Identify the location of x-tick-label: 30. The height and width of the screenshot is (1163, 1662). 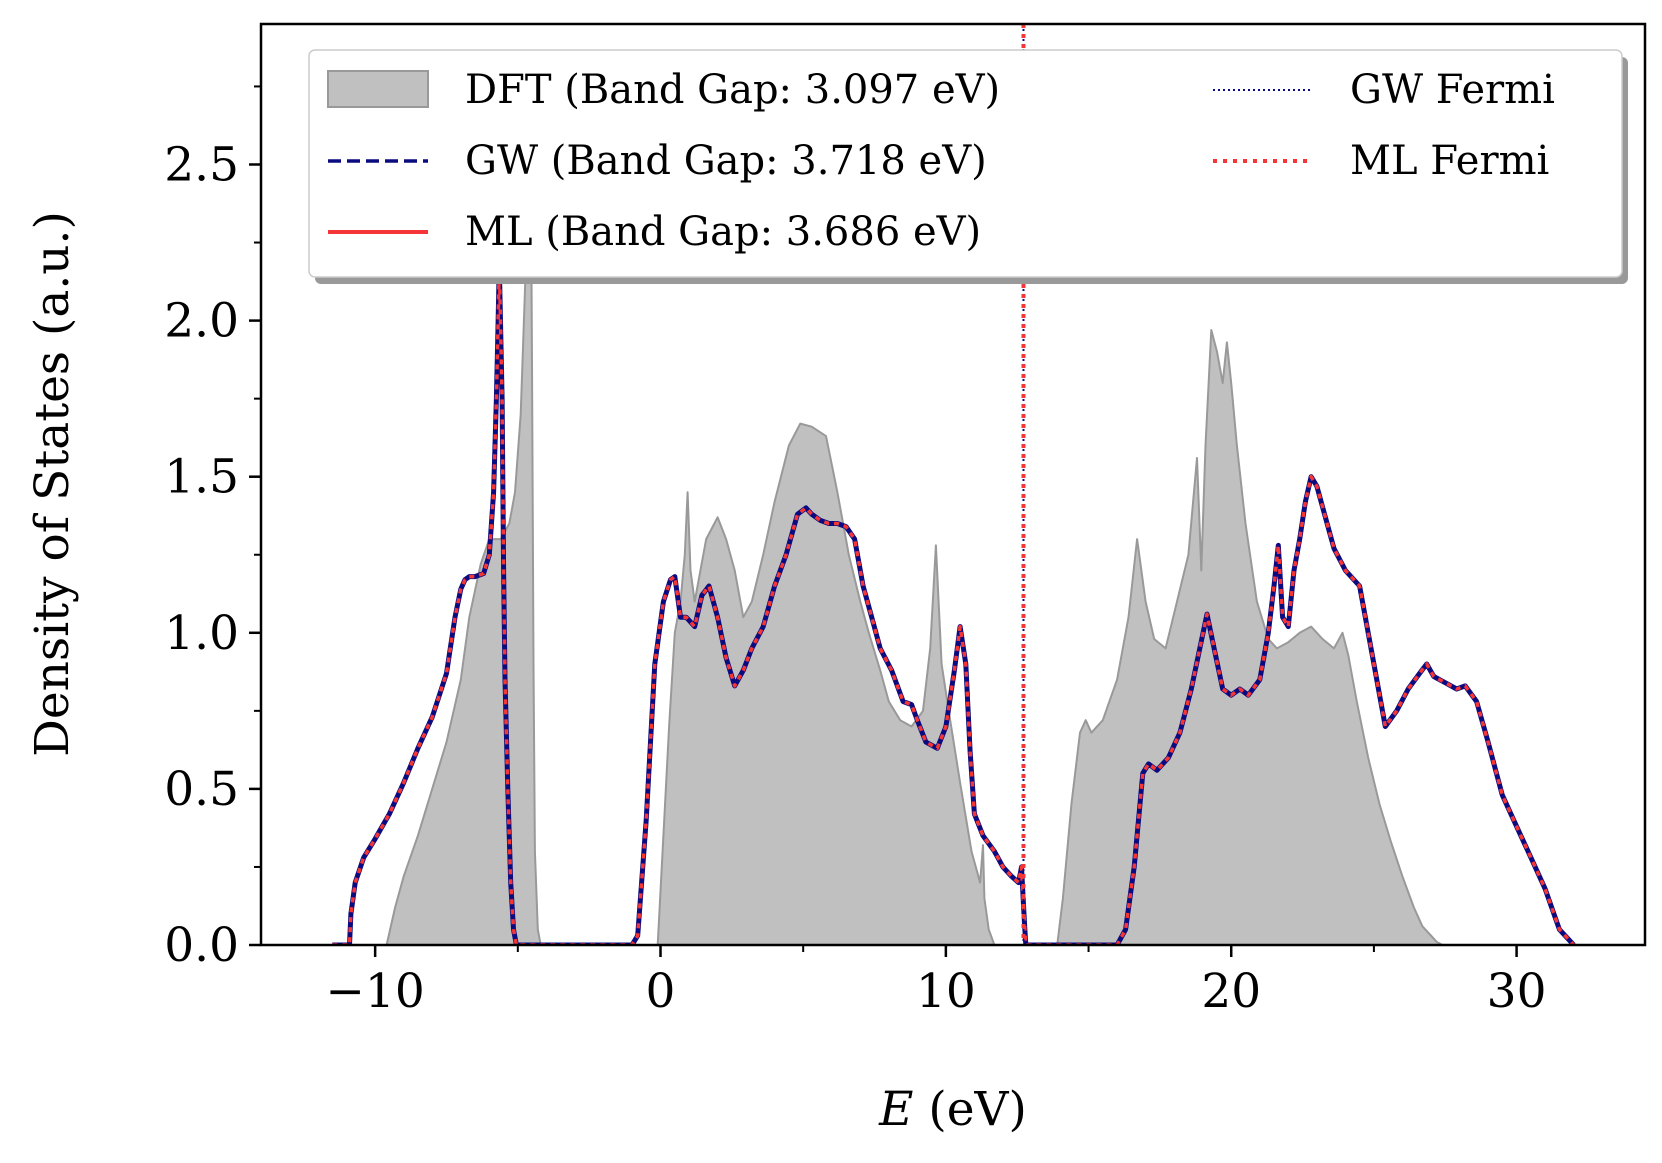
(1517, 991).